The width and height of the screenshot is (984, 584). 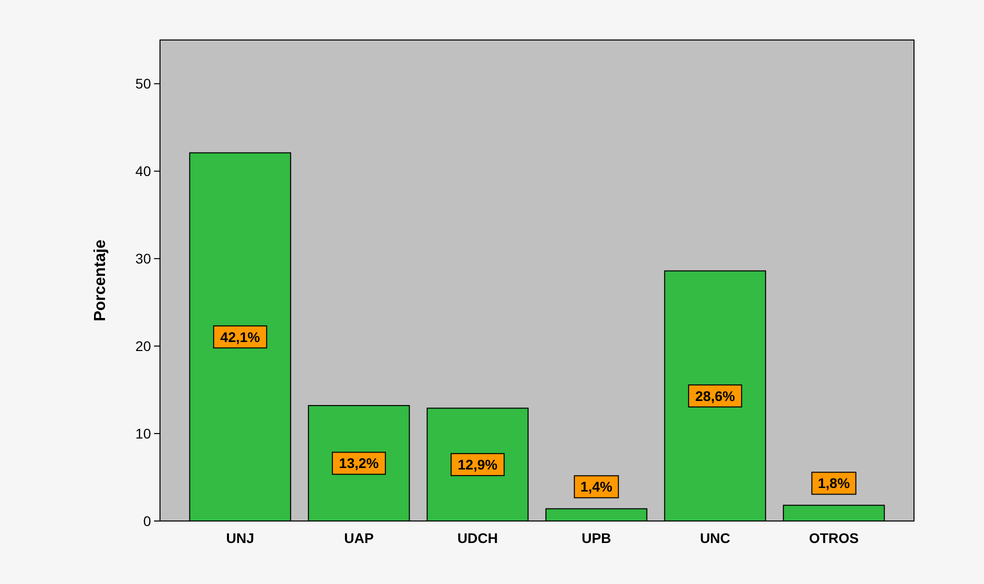 What do you see at coordinates (240, 336) in the screenshot?
I see `data-label: 42,1%` at bounding box center [240, 336].